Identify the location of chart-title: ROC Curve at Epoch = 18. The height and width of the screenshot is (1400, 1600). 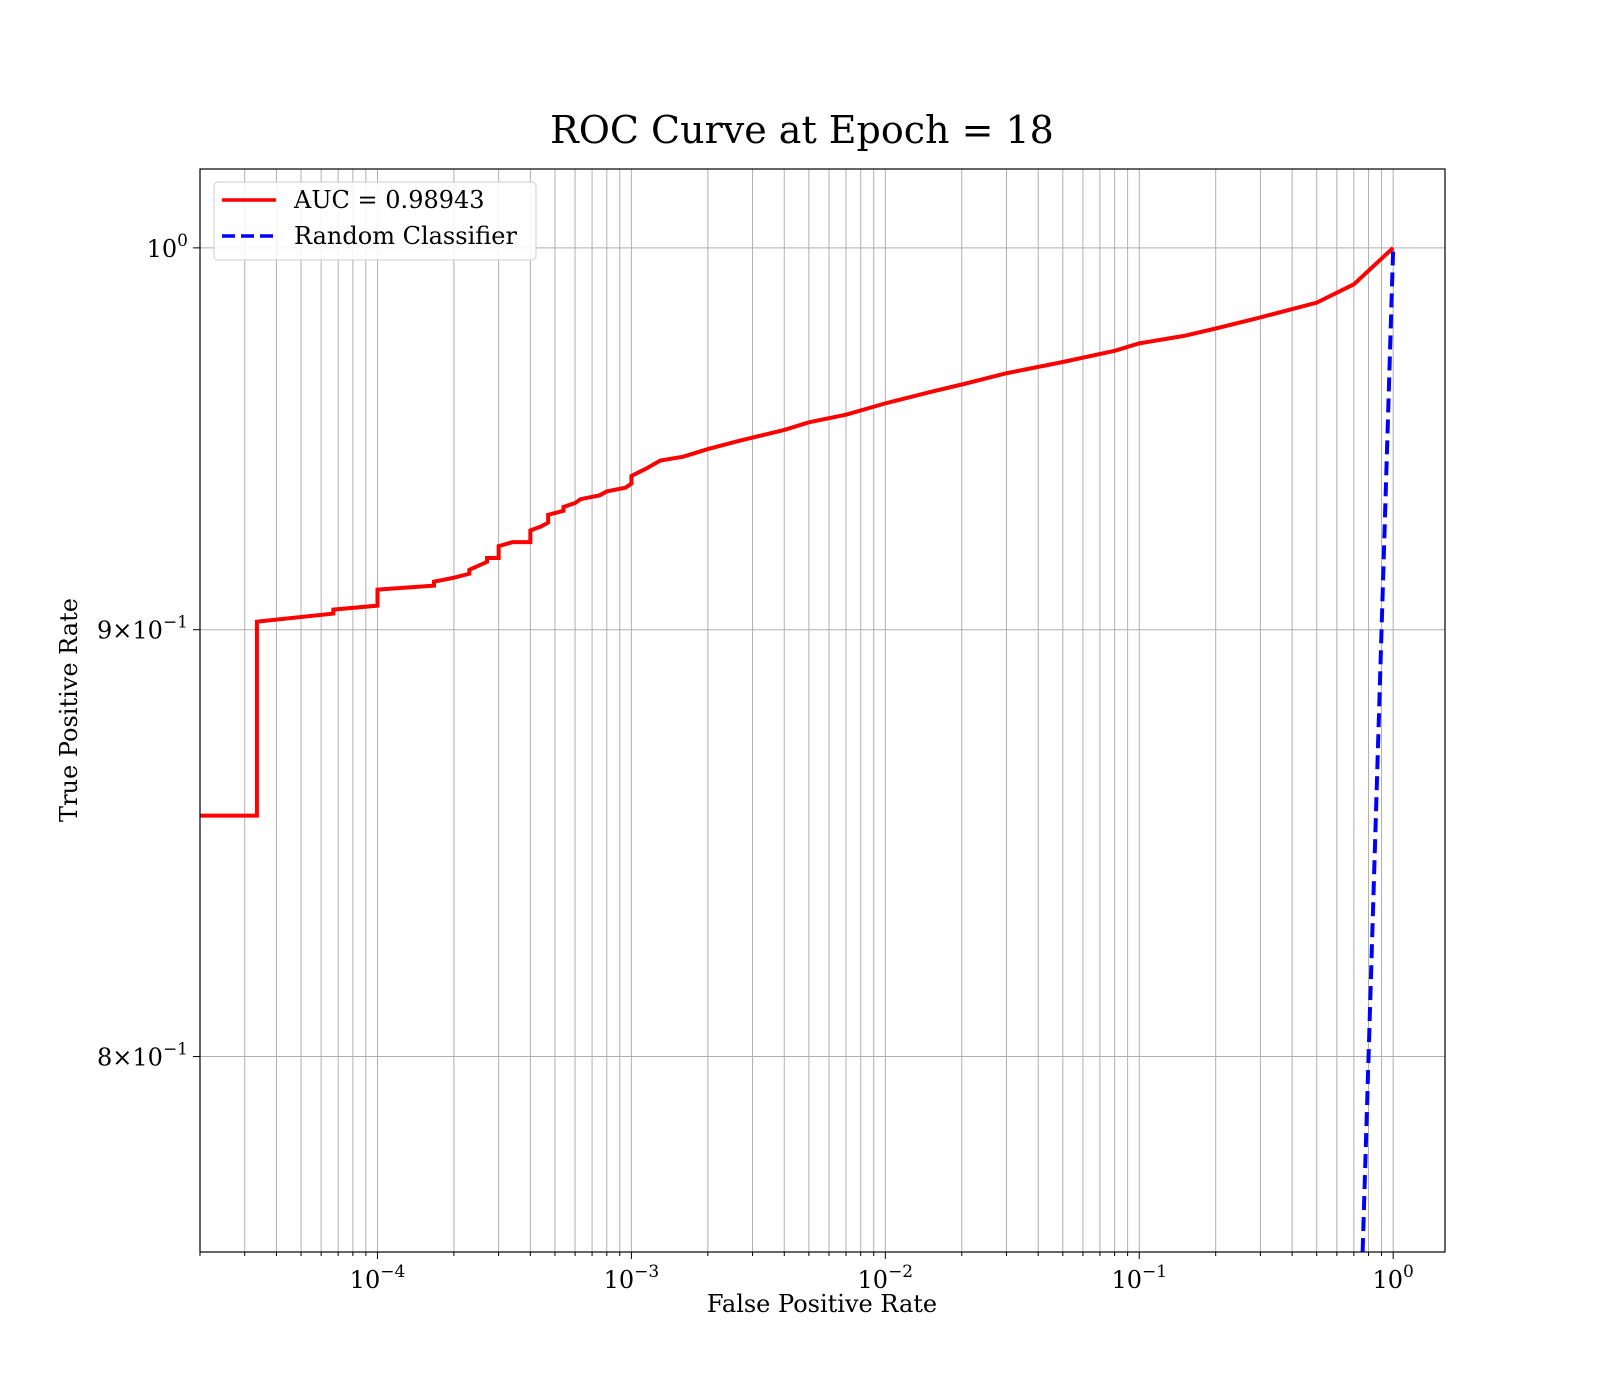
(802, 130).